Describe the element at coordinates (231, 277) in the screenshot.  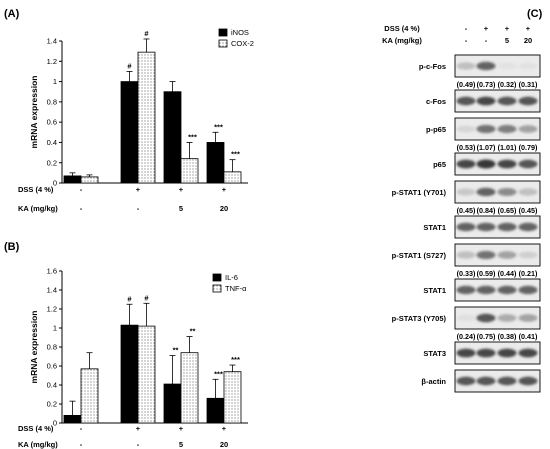
I see `chart-b-legend-label: IL-6` at that location.